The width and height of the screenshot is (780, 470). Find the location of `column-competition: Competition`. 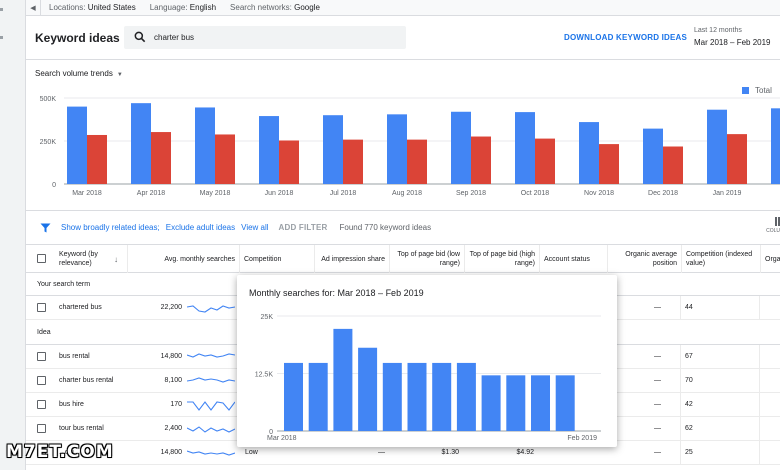

column-competition: Competition is located at coordinates (276, 259).